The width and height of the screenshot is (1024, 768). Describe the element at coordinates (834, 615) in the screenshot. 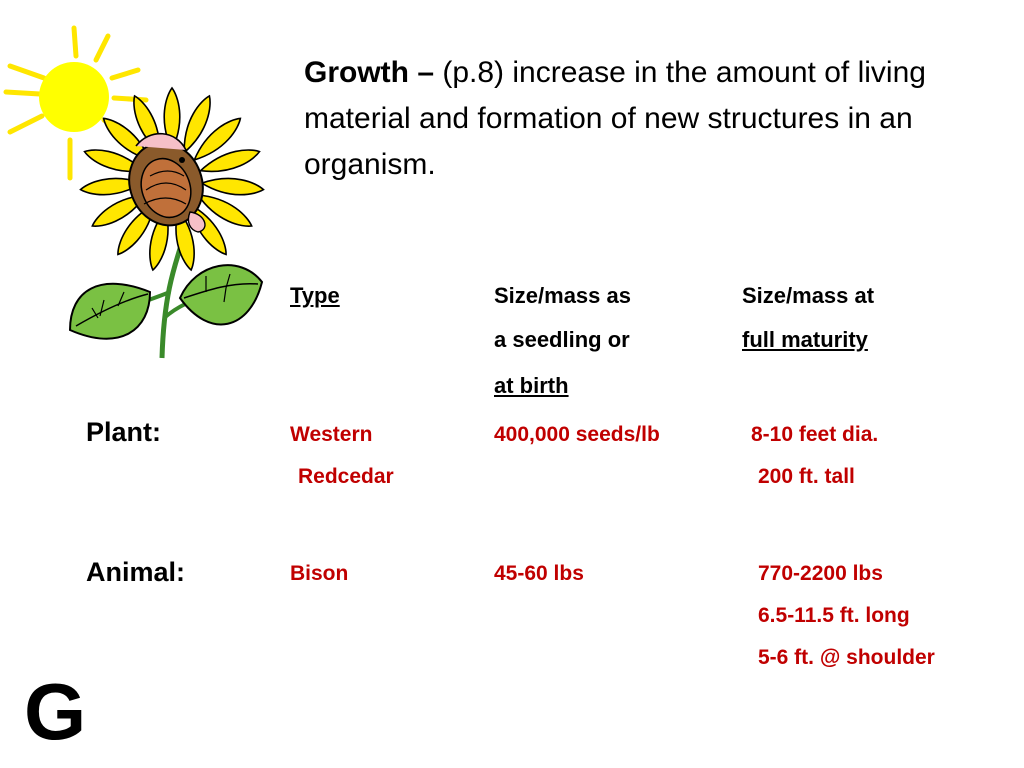

I see `animal-maturity-line2: 6.5-11.5 ft. long` at that location.